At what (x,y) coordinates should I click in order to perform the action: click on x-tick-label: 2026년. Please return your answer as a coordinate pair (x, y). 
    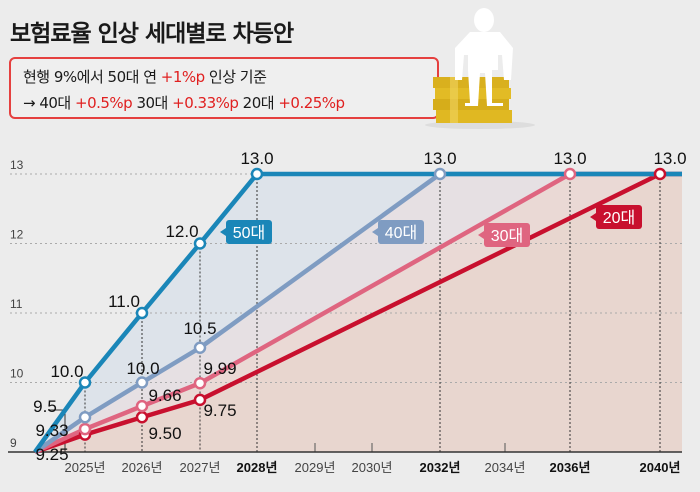
    Looking at the image, I should click on (142, 467).